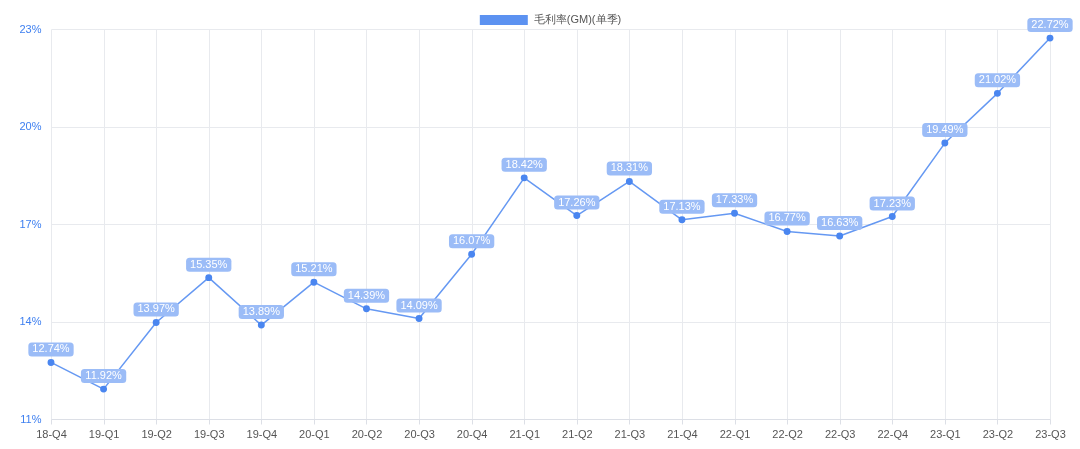 The height and width of the screenshot is (449, 1080). Describe the element at coordinates (30, 223) in the screenshot. I see `y-tick-label: 17%` at that location.